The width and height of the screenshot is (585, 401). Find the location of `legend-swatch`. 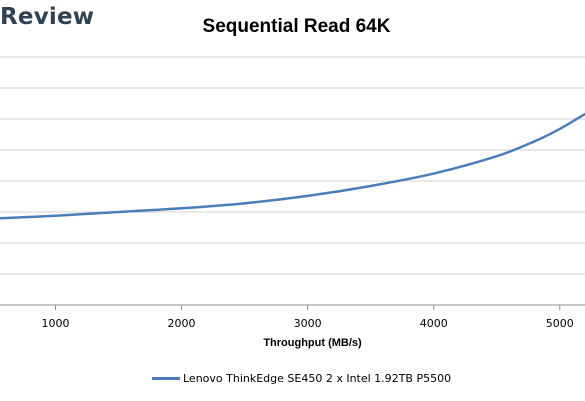

legend-swatch is located at coordinates (166, 378).